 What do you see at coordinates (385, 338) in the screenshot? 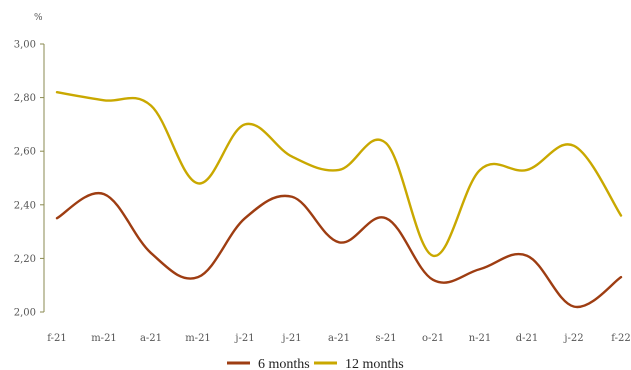
I see `x-tick-label: s-21` at bounding box center [385, 338].